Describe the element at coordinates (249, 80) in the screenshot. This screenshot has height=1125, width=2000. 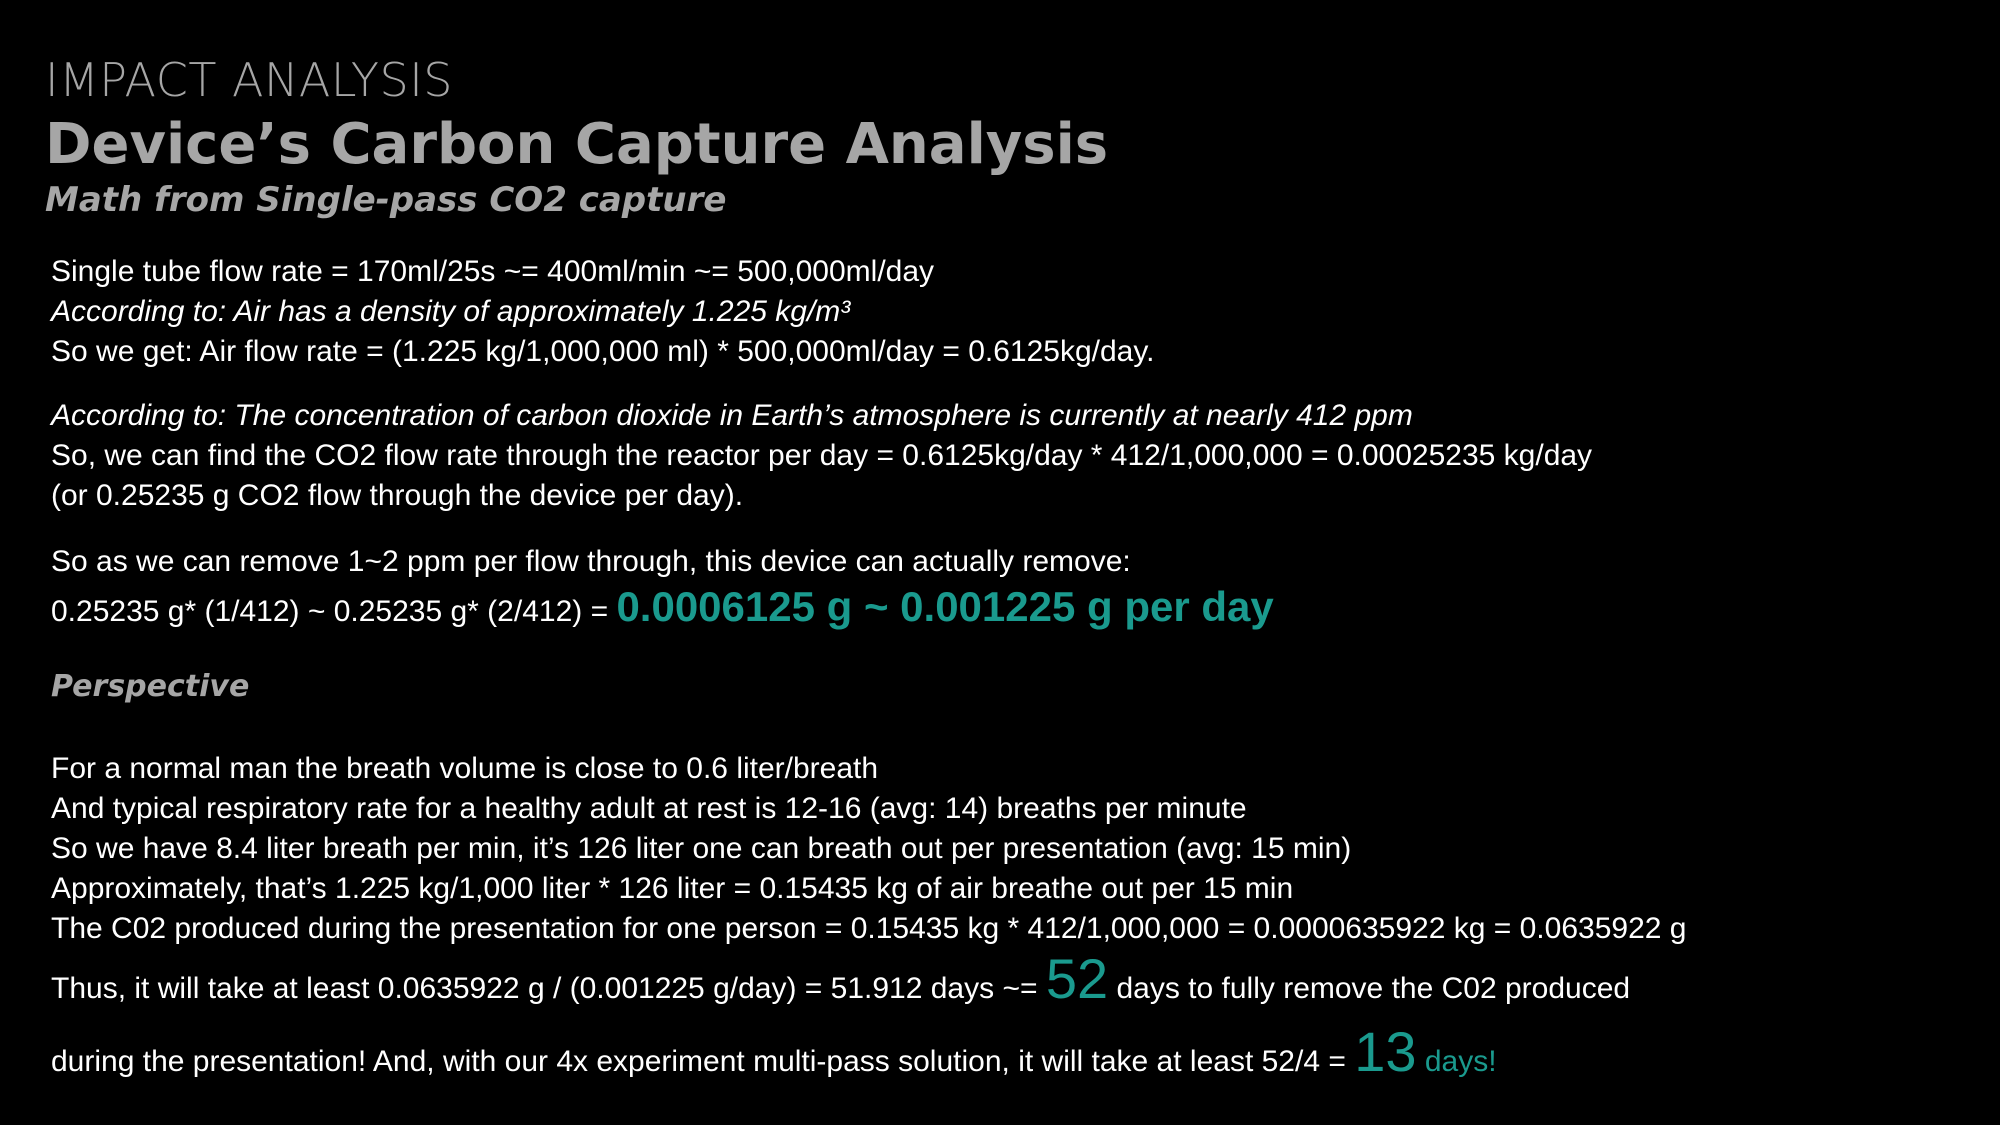
I see `section-label: IMPACT ANALYSIS` at that location.